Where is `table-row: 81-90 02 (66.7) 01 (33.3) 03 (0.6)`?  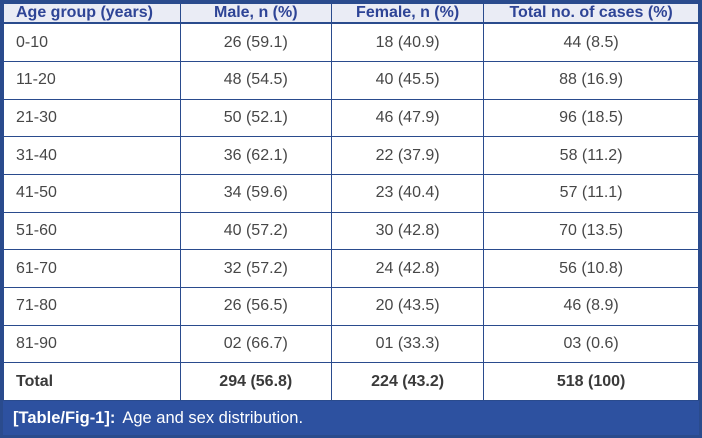 table-row: 81-90 02 (66.7) 01 (33.3) 03 (0.6) is located at coordinates (351, 344).